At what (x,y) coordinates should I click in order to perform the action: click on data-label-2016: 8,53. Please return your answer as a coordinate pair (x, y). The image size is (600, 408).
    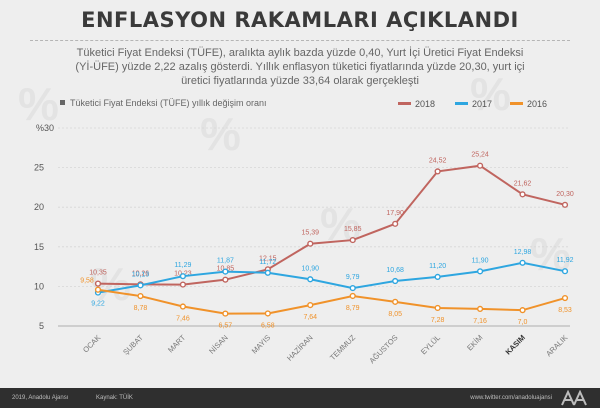
    Looking at the image, I should click on (565, 310).